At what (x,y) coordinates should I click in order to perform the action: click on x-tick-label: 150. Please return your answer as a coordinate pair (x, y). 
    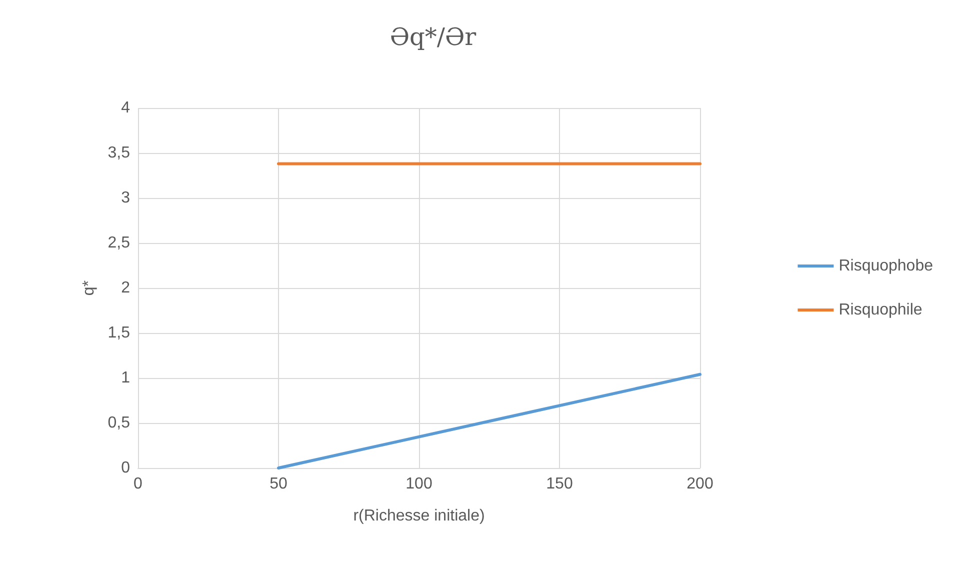
    Looking at the image, I should click on (559, 484).